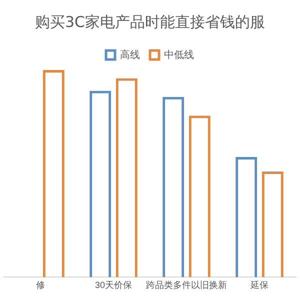 This screenshot has height=300, width=300. What do you see at coordinates (259, 285) in the screenshot?
I see `x-tick-label: 延保` at bounding box center [259, 285].